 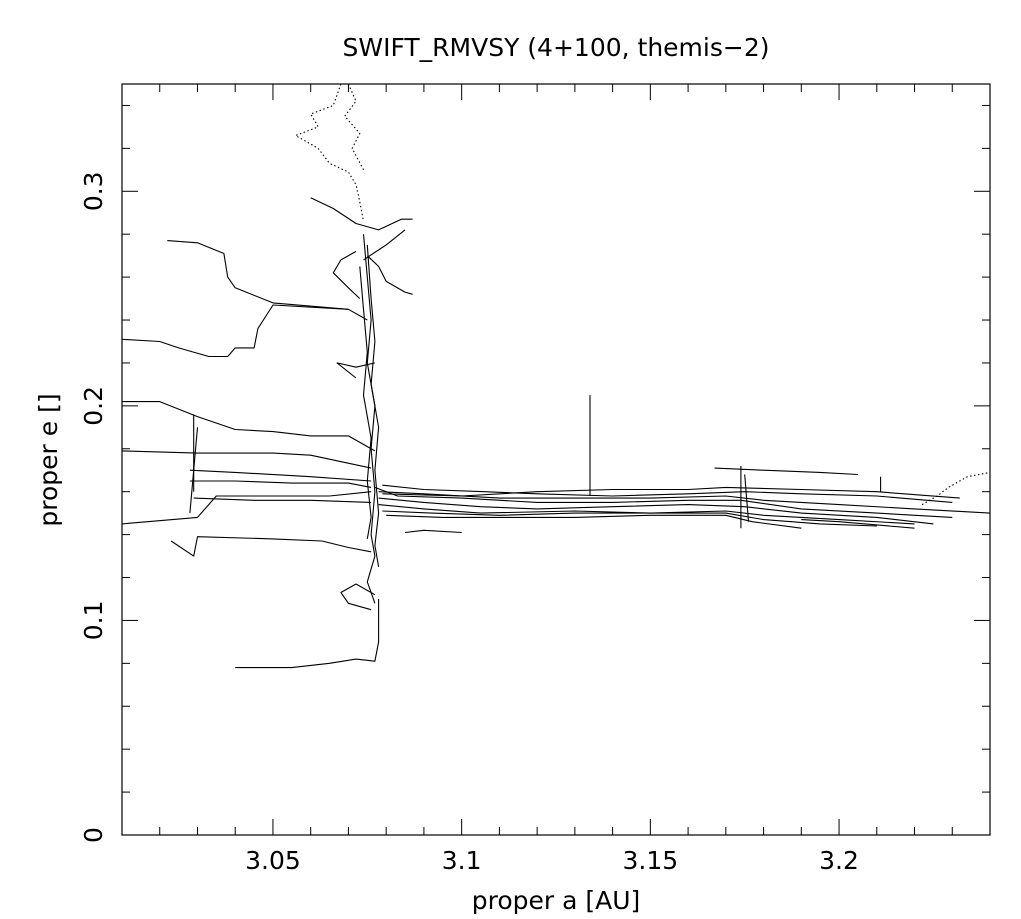 What do you see at coordinates (651, 860) in the screenshot?
I see `x-tick-label: 3.15` at bounding box center [651, 860].